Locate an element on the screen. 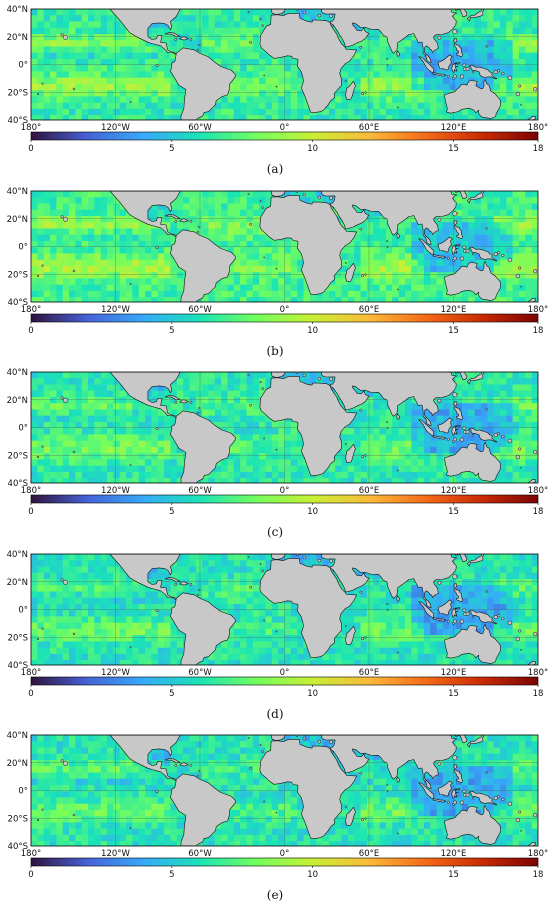  colorbar is located at coordinates (284, 499).